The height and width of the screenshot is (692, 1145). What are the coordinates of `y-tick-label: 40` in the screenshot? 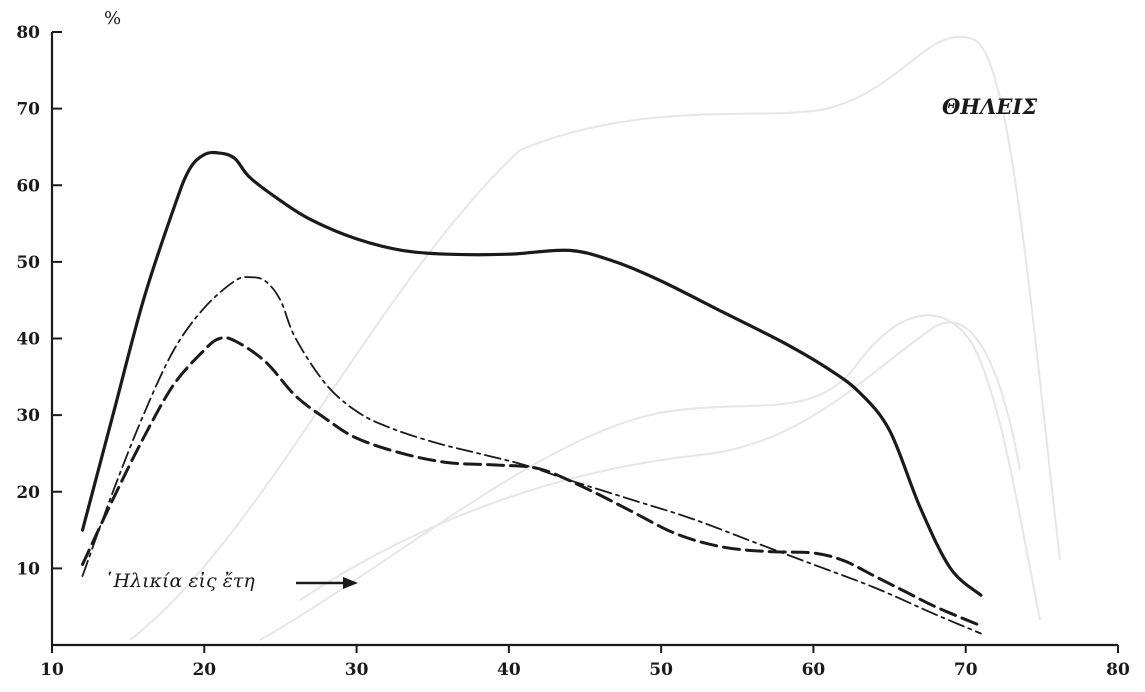 It's located at (28, 340).